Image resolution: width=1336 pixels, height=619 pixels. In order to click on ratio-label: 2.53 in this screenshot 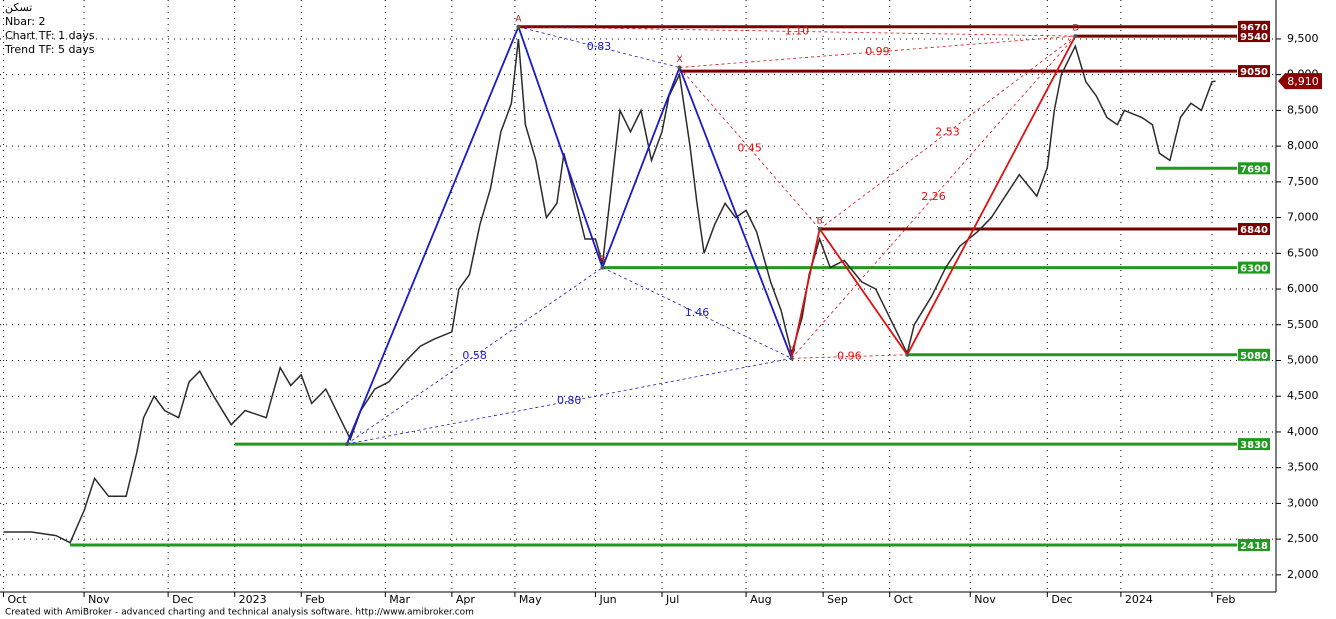, I will do `click(947, 132)`.